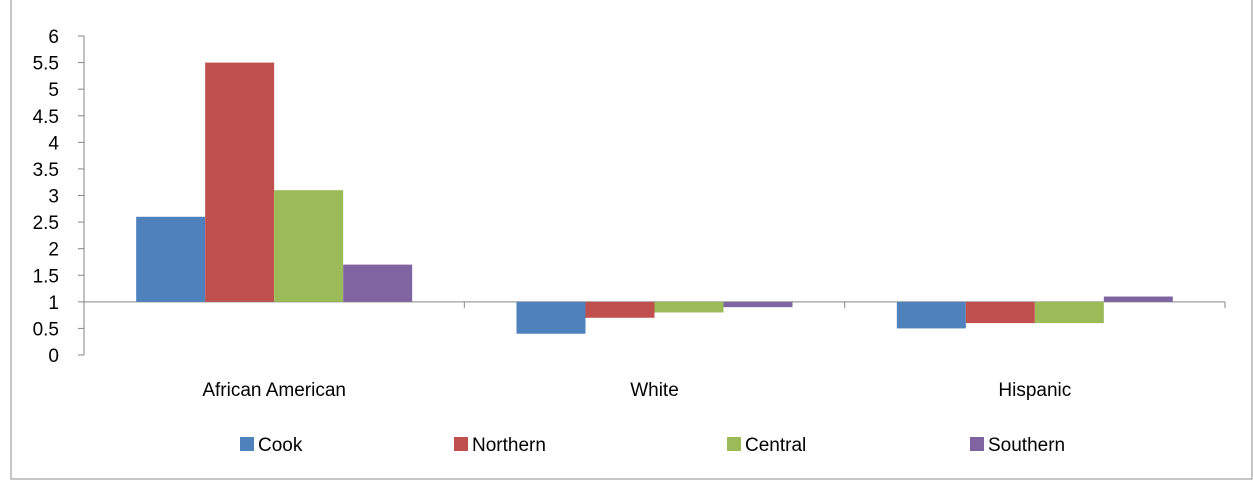 The image size is (1253, 480). What do you see at coordinates (689, 307) in the screenshot?
I see `bar-central-white` at bounding box center [689, 307].